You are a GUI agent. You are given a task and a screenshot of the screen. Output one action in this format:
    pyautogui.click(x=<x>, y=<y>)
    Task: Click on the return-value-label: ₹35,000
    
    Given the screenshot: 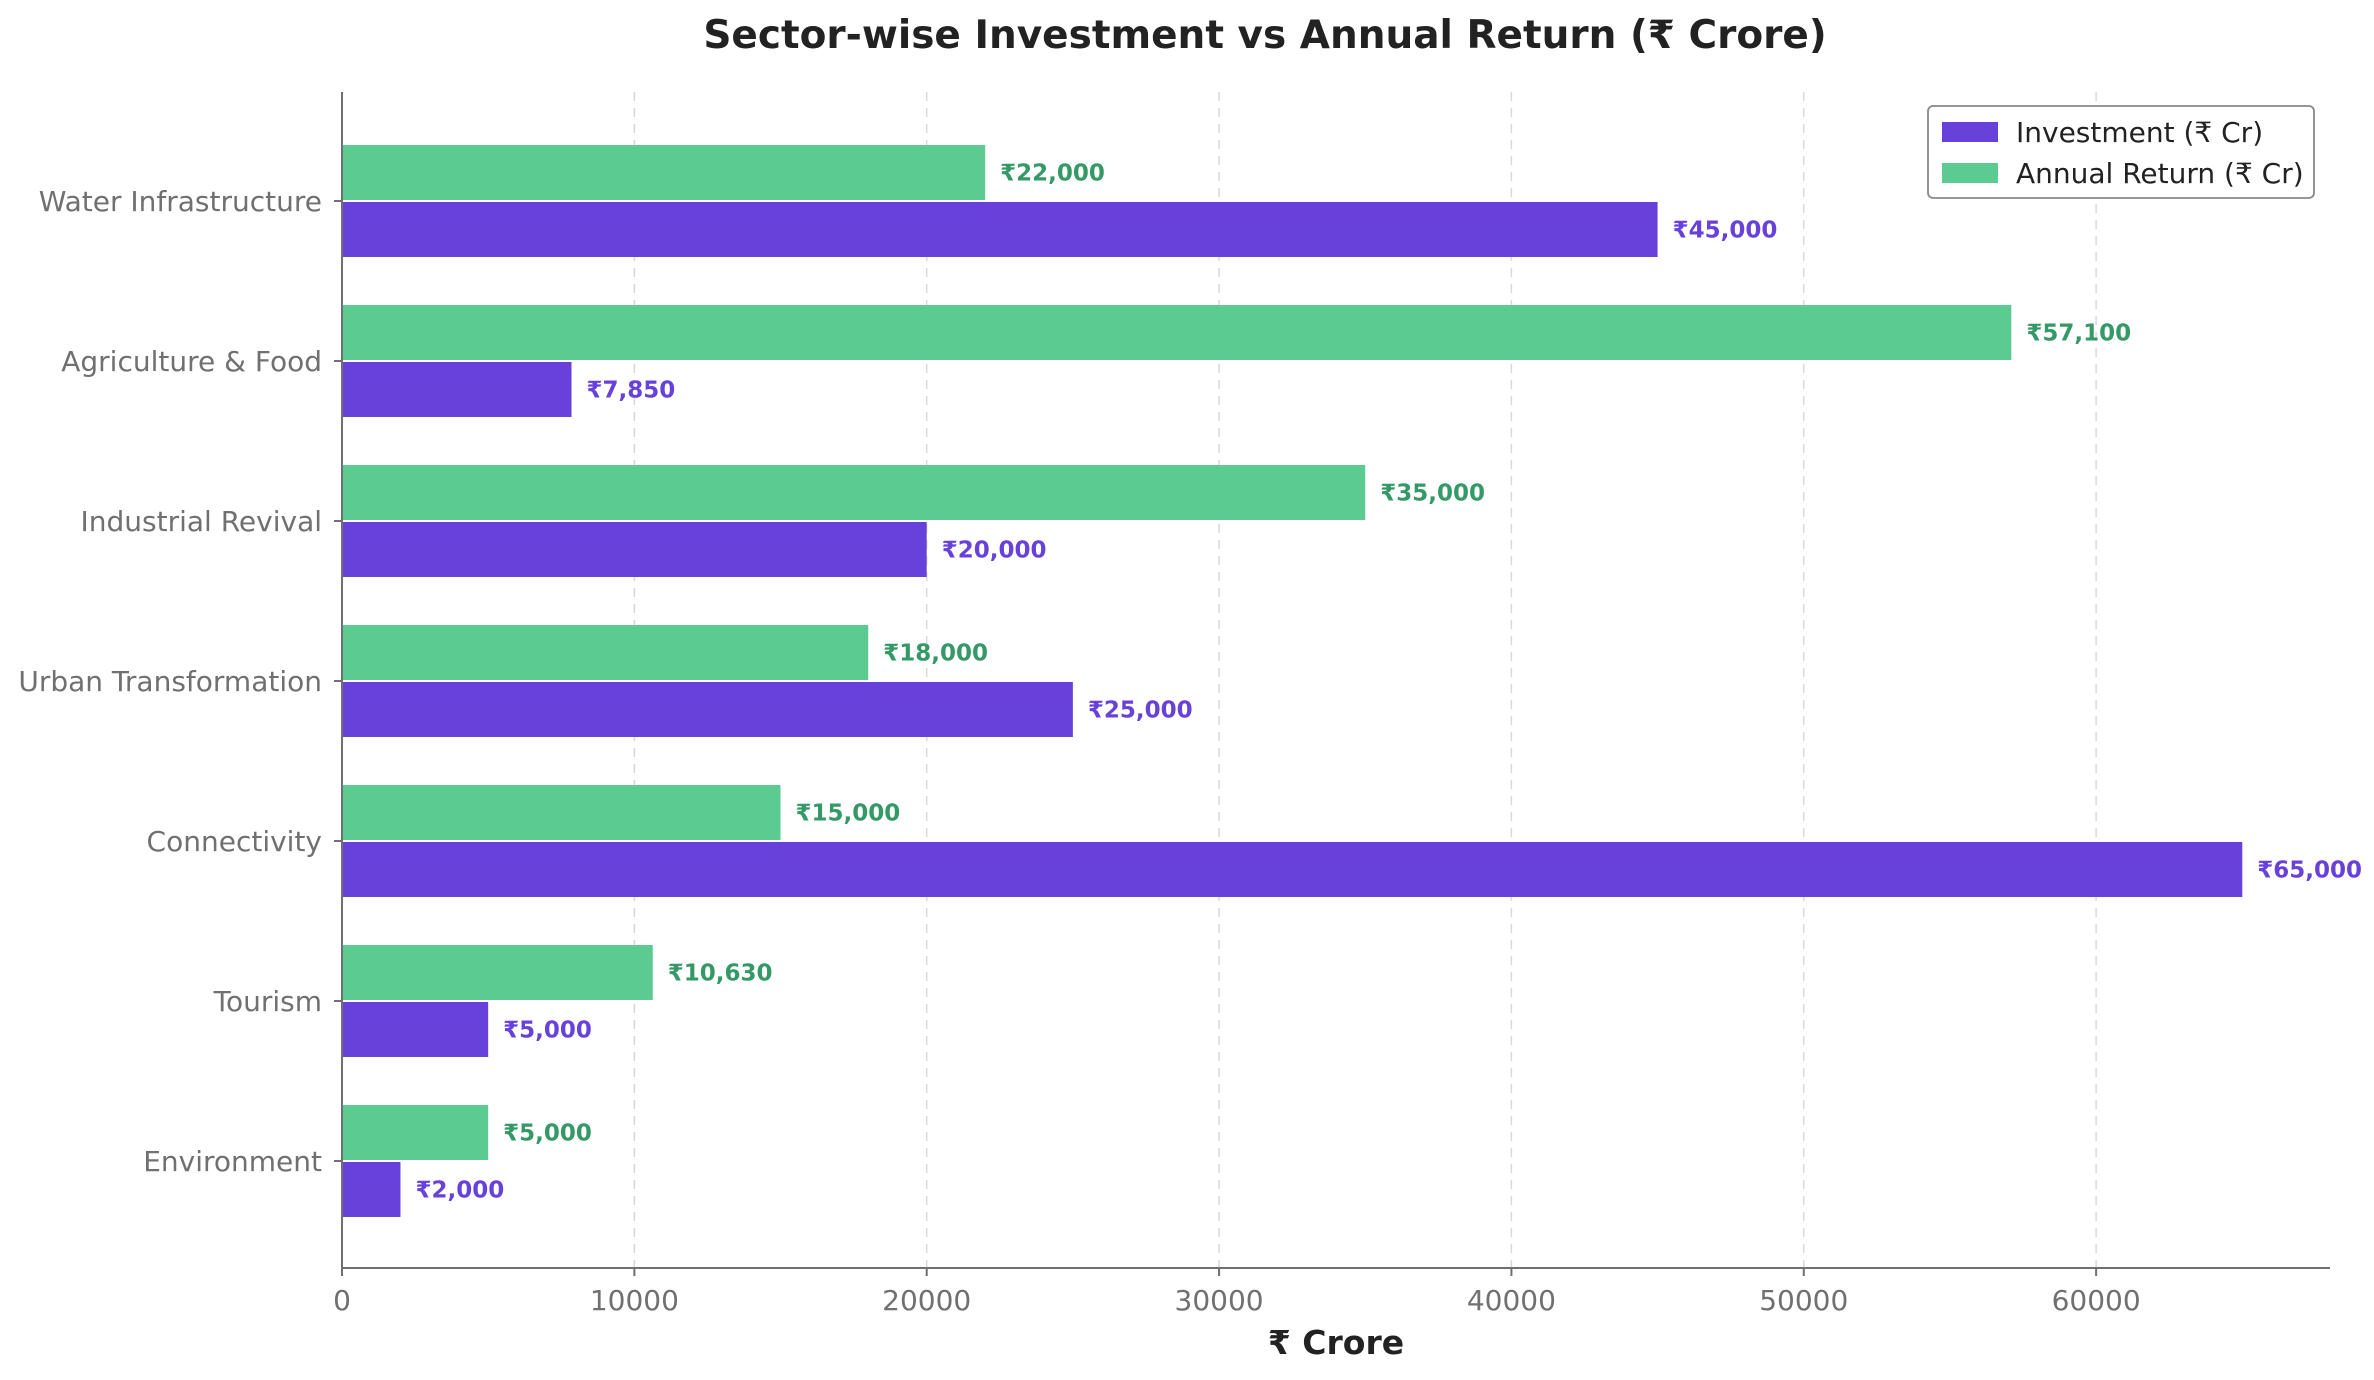 What is the action you would take?
    pyautogui.click(x=1432, y=494)
    